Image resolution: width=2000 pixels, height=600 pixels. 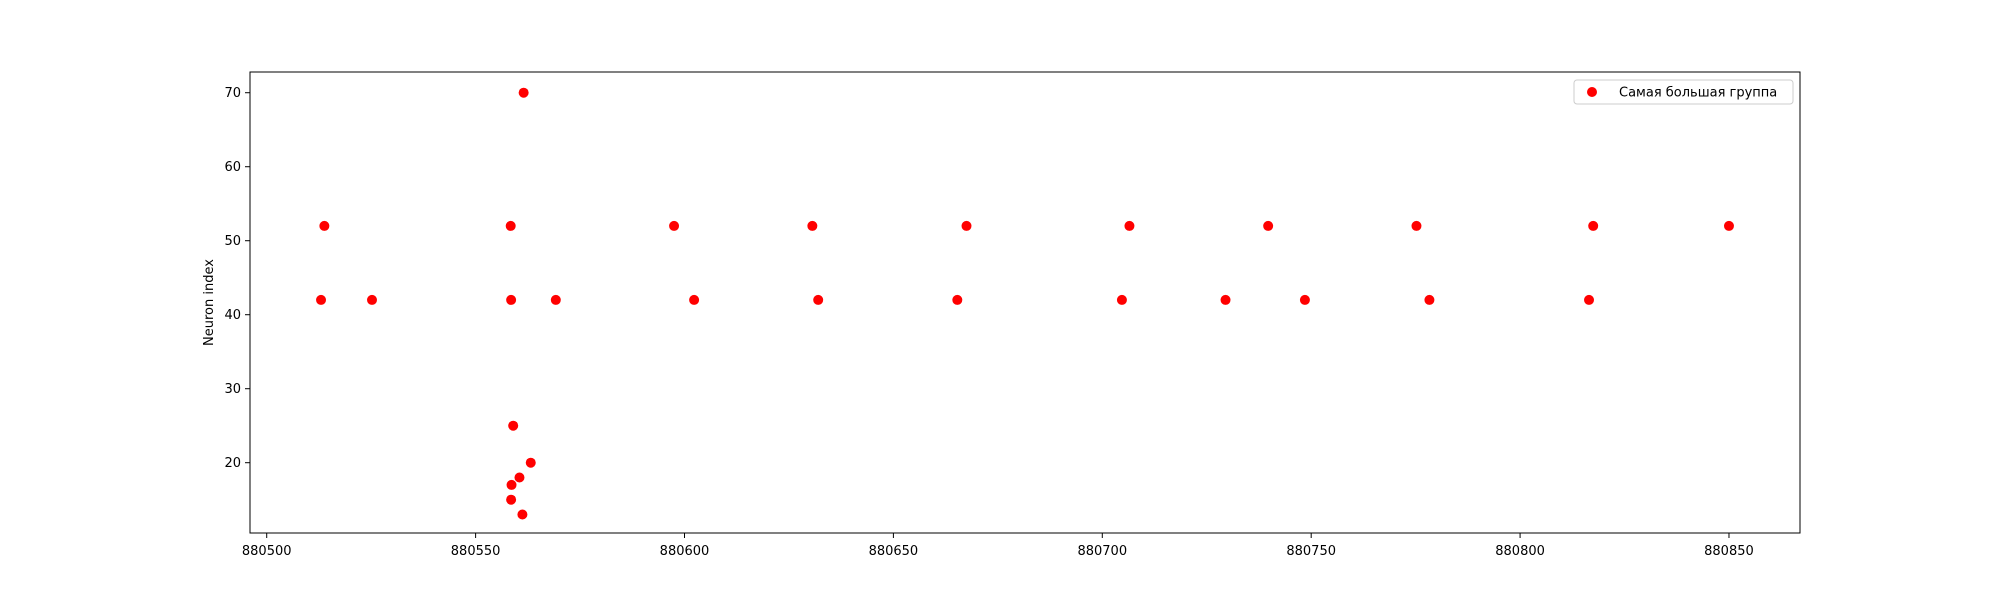 What do you see at coordinates (232, 167) in the screenshot?
I see `y-tick-label: 60` at bounding box center [232, 167].